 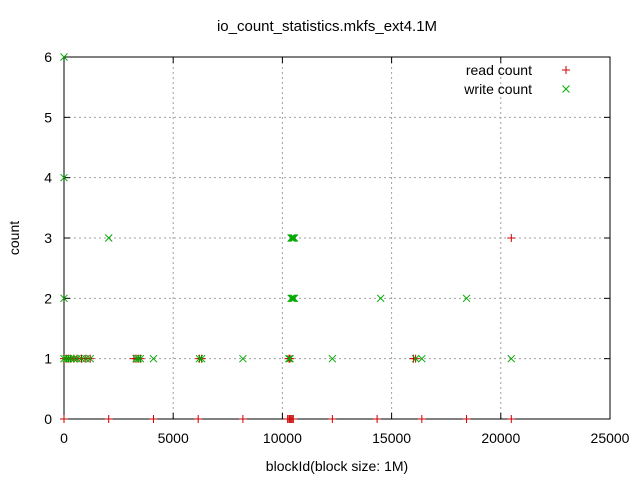 What do you see at coordinates (64, 438) in the screenshot?
I see `x-tick-label: 0` at bounding box center [64, 438].